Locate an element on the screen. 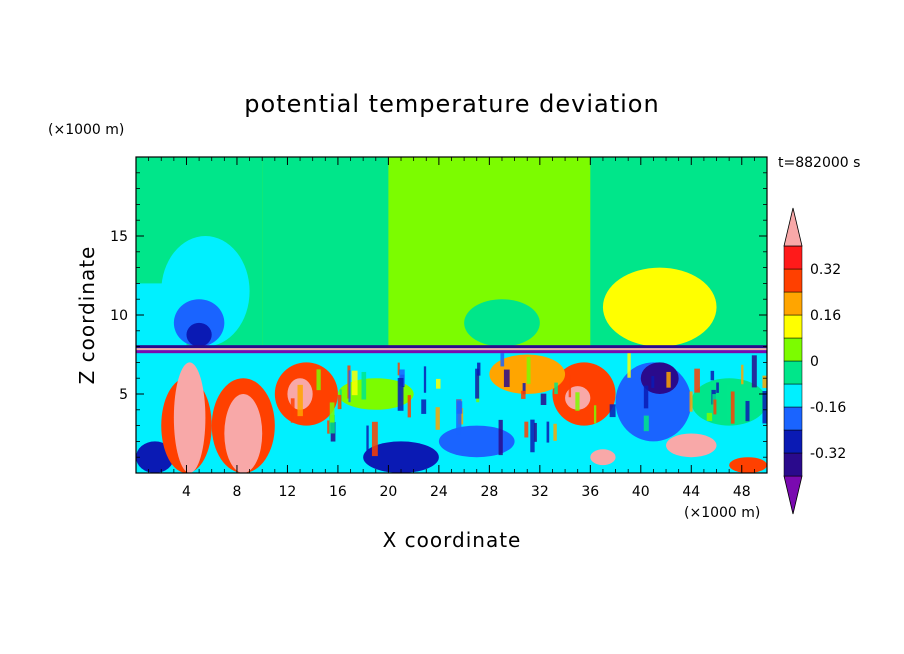 The image size is (904, 654). x-tick-label: 28 is located at coordinates (489, 492).